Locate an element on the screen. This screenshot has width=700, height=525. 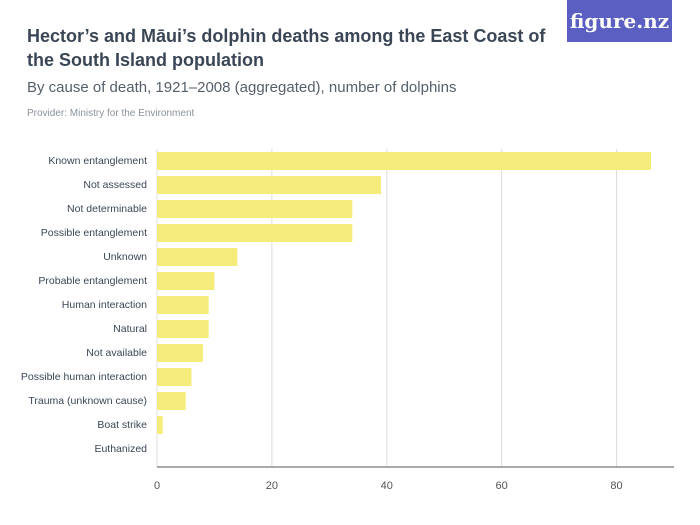
y-tick-label: Probable entanglement is located at coordinates (92, 281).